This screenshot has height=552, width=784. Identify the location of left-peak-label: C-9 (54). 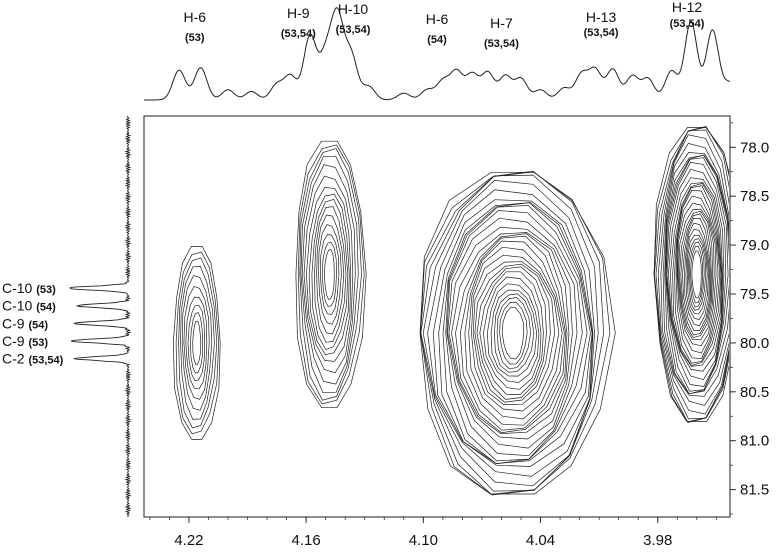
(25, 323).